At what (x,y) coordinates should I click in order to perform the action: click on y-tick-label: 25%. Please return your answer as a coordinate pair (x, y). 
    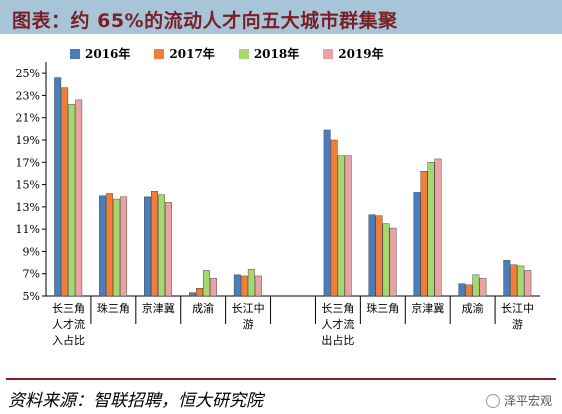
    Looking at the image, I should click on (28, 73).